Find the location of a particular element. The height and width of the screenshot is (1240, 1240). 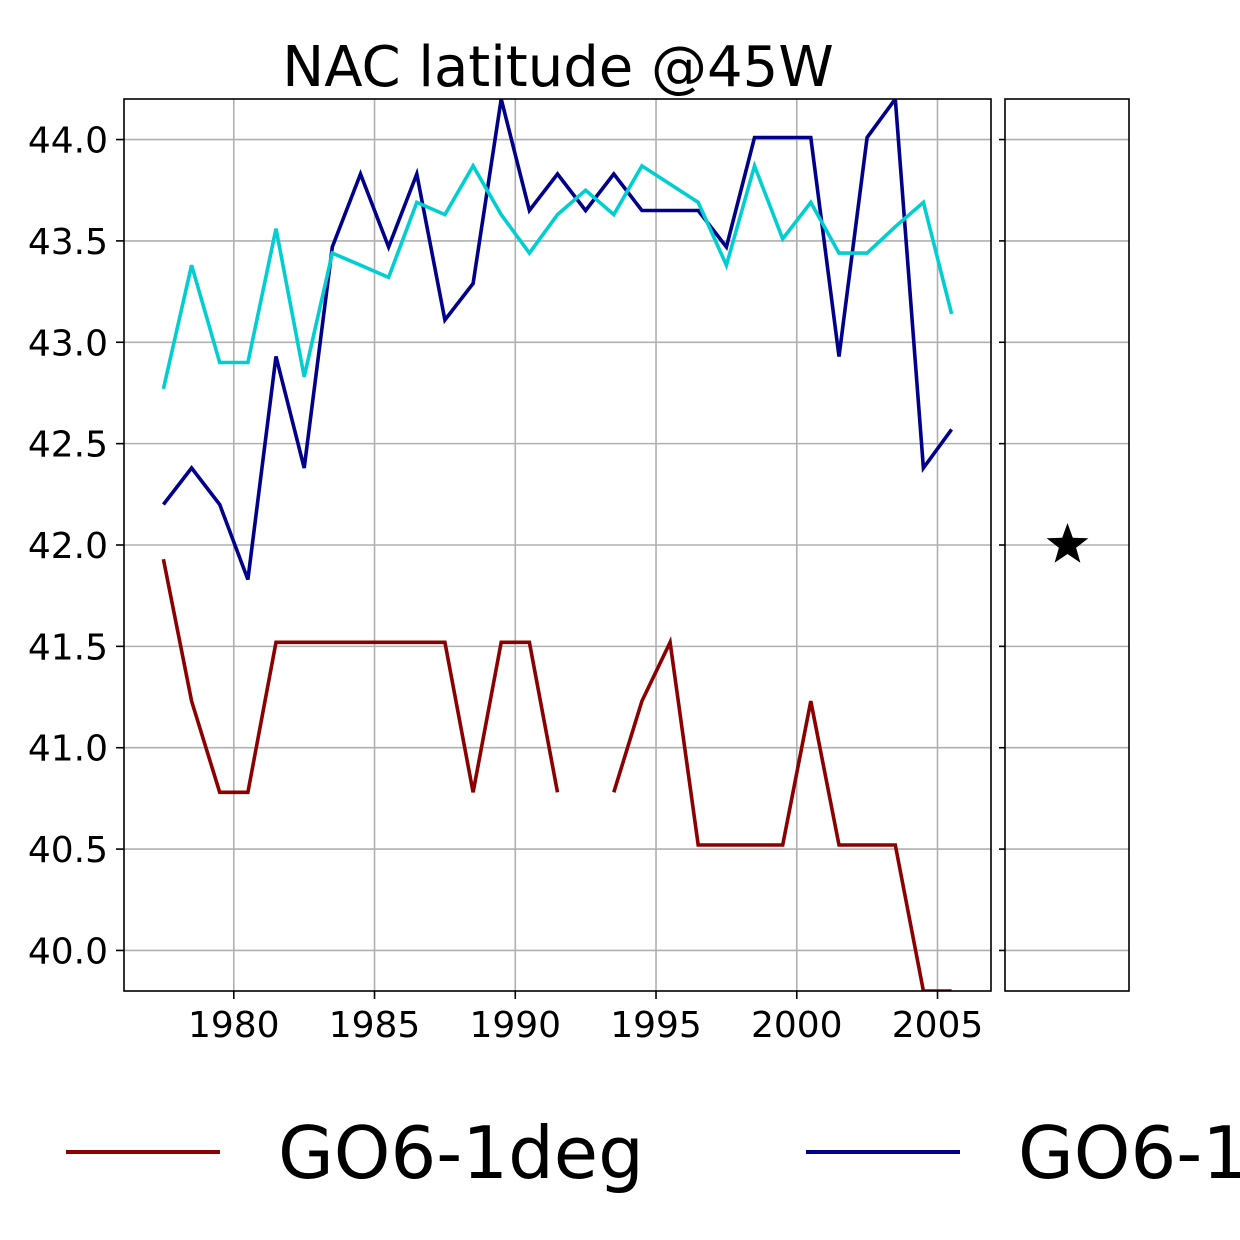

chart-title: NAC latitude @45W is located at coordinates (557, 67).